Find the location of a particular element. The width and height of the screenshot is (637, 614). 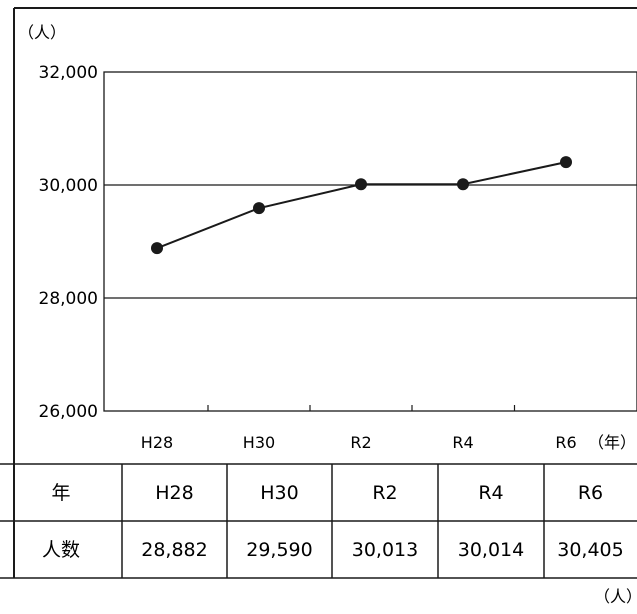

x-tick-label-2: R2 is located at coordinates (360, 442).